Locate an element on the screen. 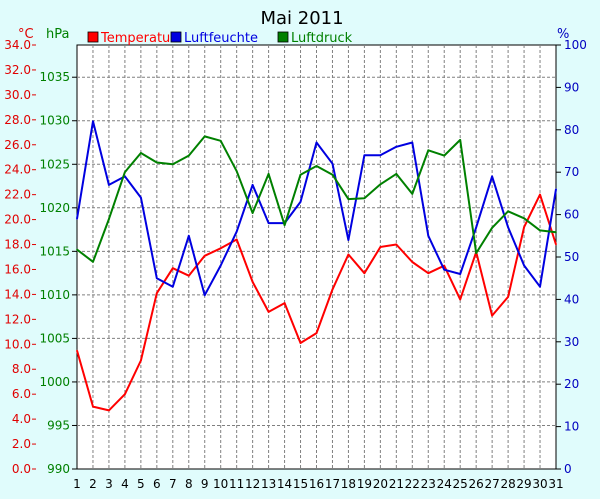  temperature-tick-label: 14.0 is located at coordinates (17, 294).